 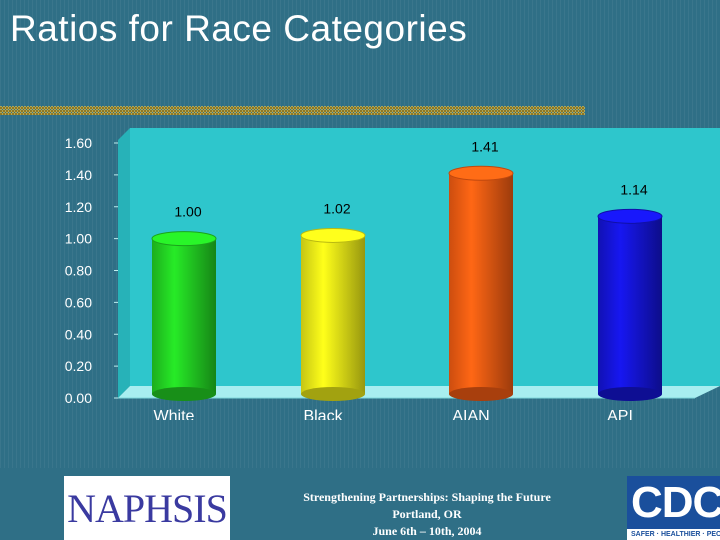 I want to click on naphsis-logo: NAPHSIS, so click(x=147, y=508).